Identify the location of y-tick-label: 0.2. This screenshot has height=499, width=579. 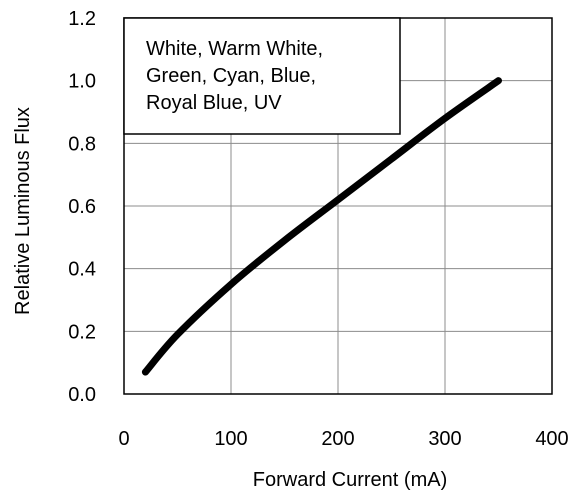
(82, 332).